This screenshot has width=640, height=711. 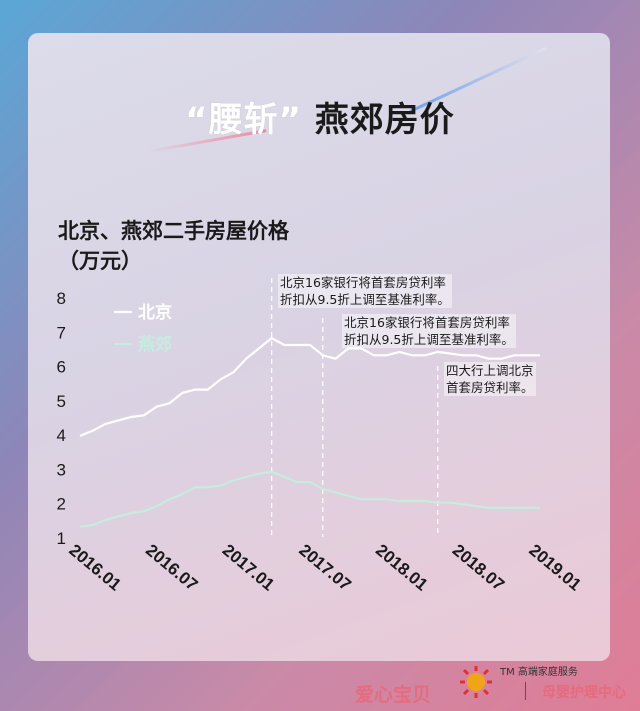 I want to click on chart-subtitle: 北京、燕郊二手房屋价格 （万元）, so click(x=173, y=246).